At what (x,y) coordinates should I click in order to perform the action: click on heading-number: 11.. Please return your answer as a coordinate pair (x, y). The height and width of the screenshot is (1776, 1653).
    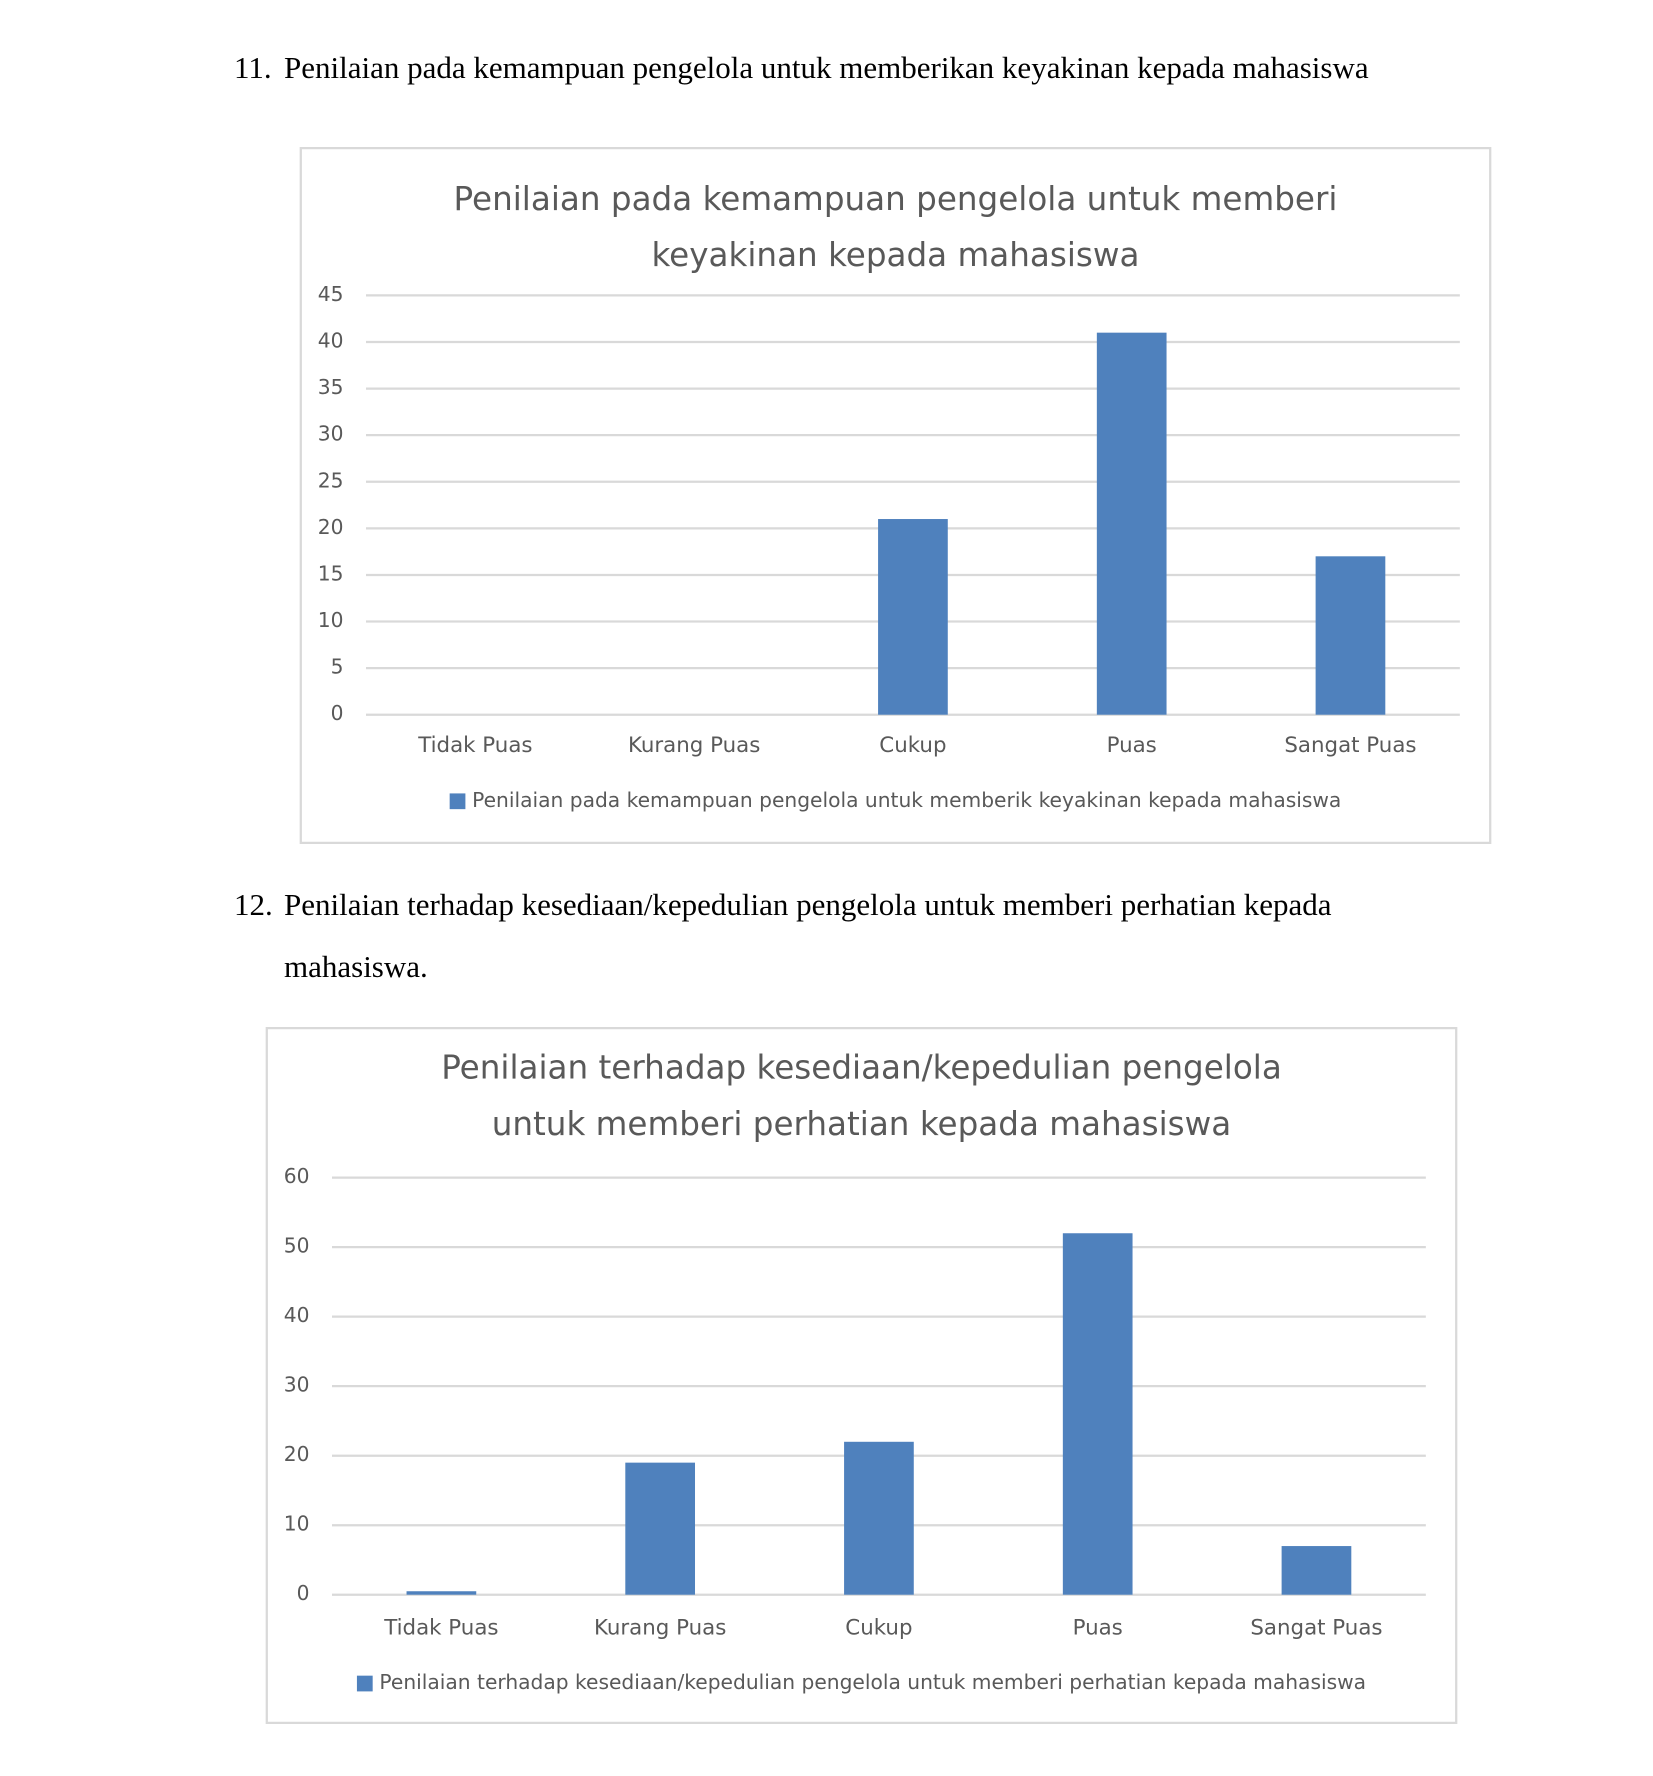
    Looking at the image, I should click on (253, 67).